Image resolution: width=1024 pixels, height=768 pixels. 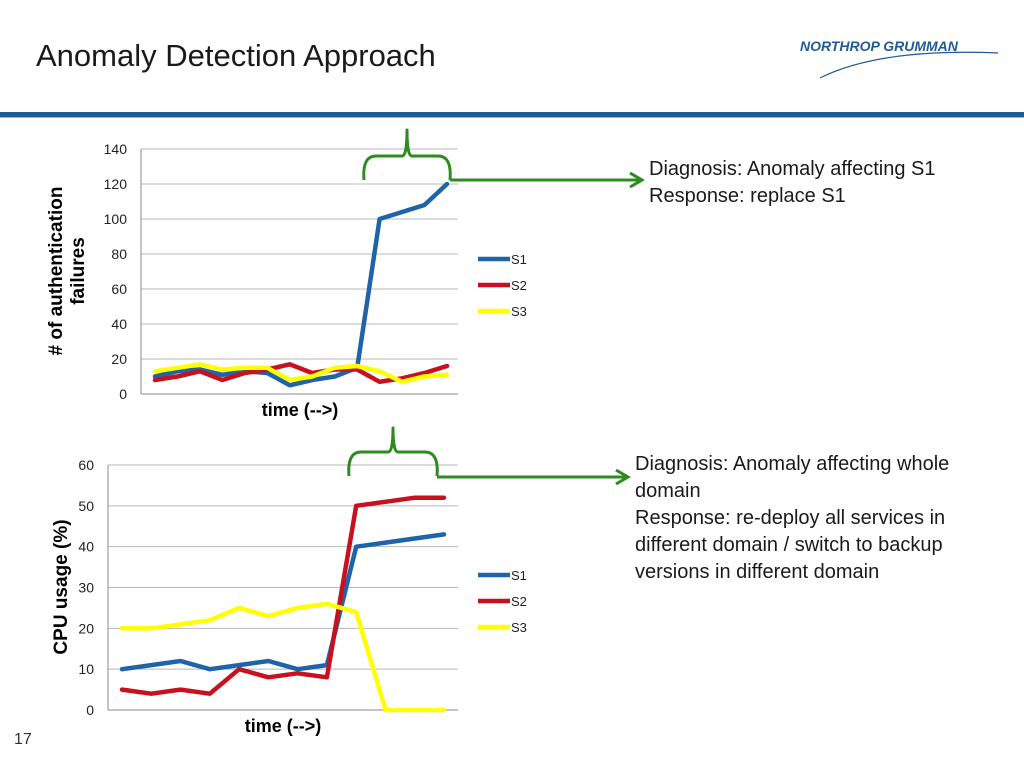 I want to click on note-line: Response: replace S1, so click(x=747, y=196).